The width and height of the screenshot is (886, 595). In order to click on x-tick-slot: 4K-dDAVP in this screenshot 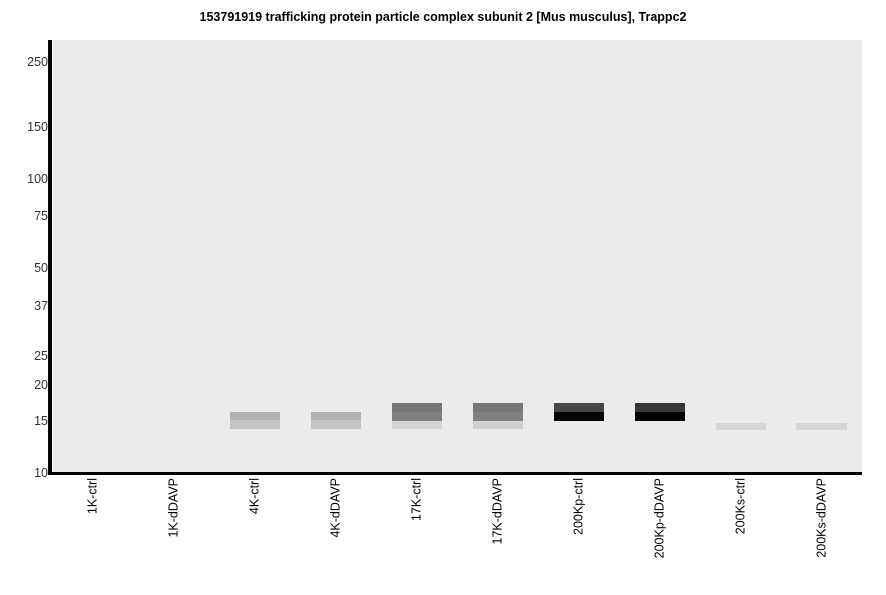, I will do `click(336, 534)`.